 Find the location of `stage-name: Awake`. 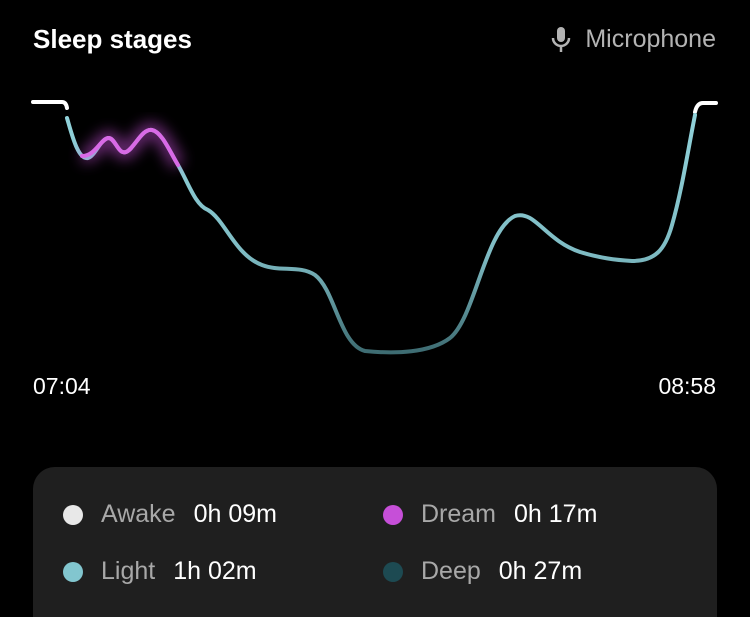

stage-name: Awake is located at coordinates (138, 514).